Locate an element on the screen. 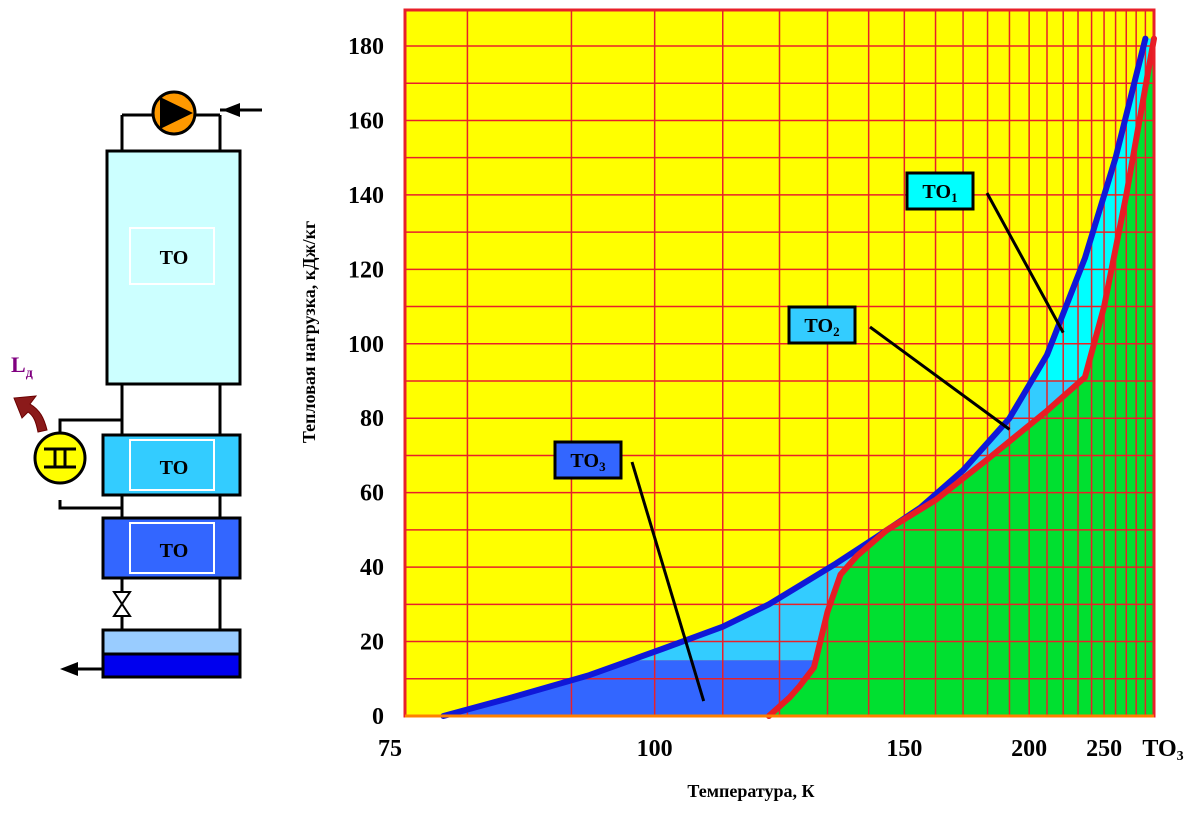 The height and width of the screenshot is (813, 1197). heat-exchanger-1: ТО is located at coordinates (173, 267).